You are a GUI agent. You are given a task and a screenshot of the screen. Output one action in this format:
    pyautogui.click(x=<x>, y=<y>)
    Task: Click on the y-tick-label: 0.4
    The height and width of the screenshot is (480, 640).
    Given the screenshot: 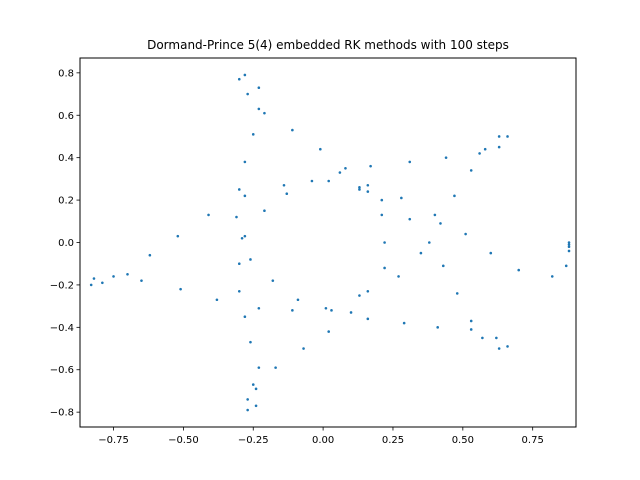 What is the action you would take?
    pyautogui.click(x=66, y=158)
    